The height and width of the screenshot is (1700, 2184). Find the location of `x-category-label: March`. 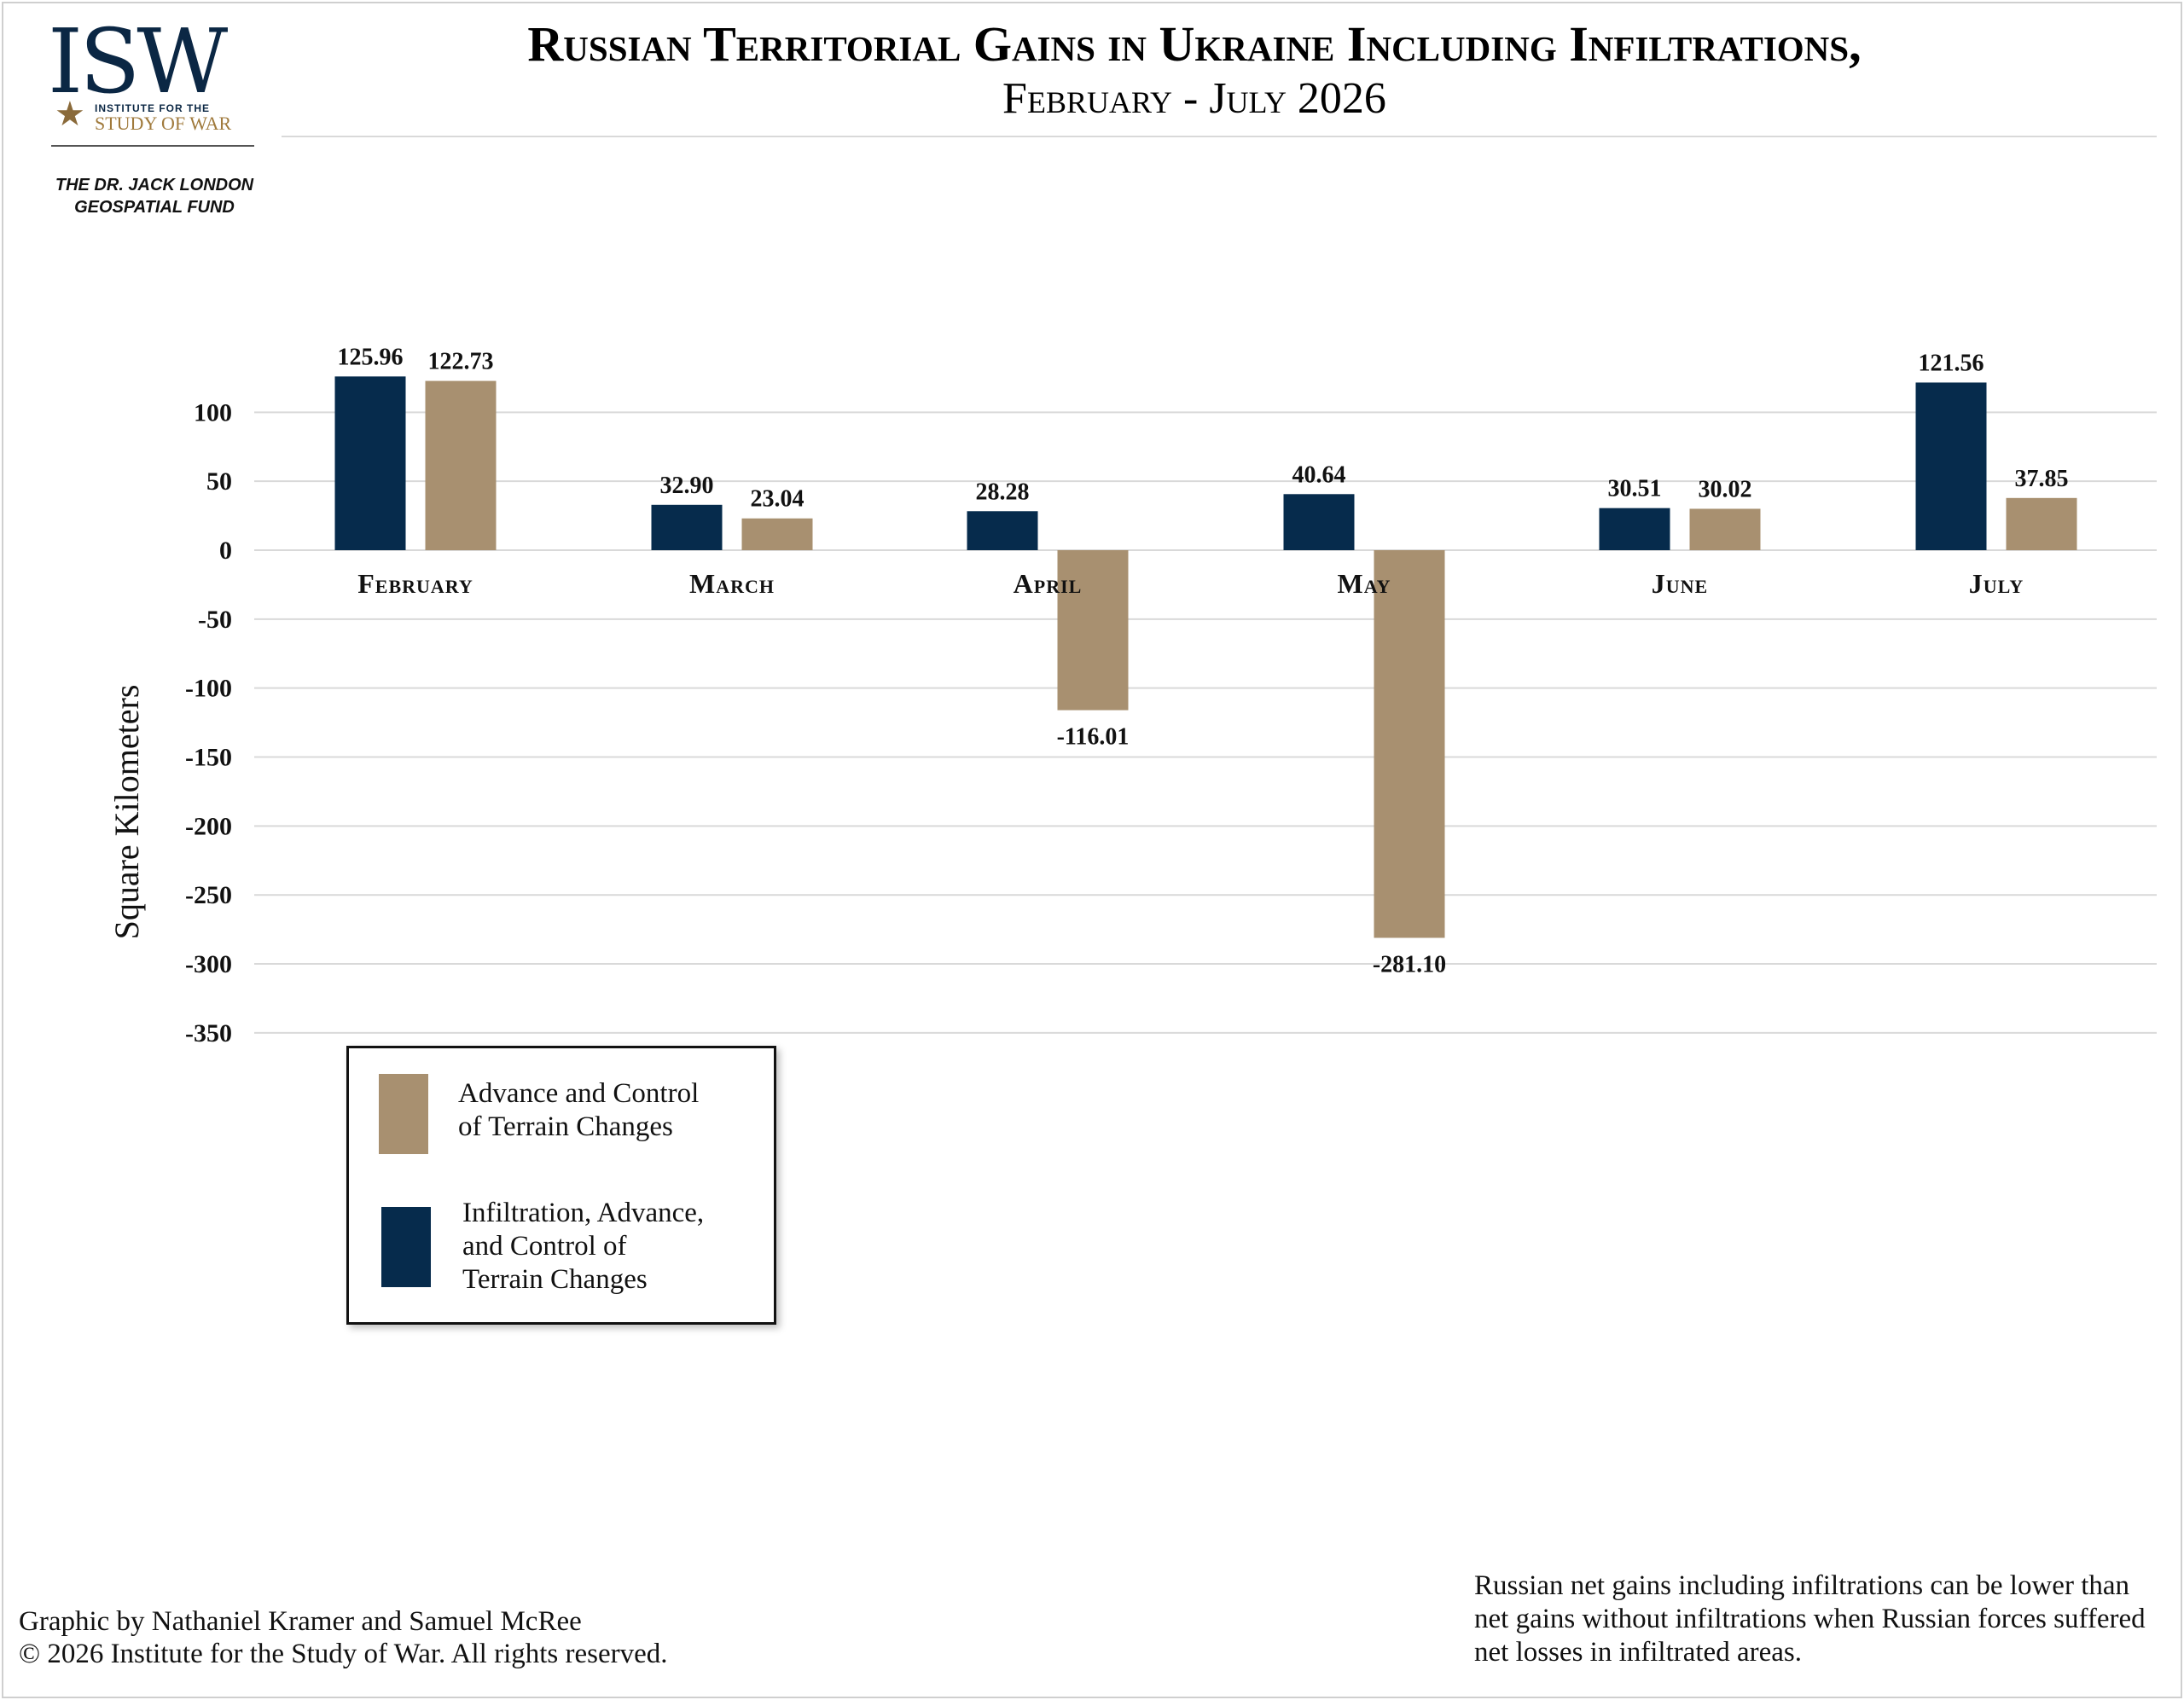

x-category-label: March is located at coordinates (732, 583).